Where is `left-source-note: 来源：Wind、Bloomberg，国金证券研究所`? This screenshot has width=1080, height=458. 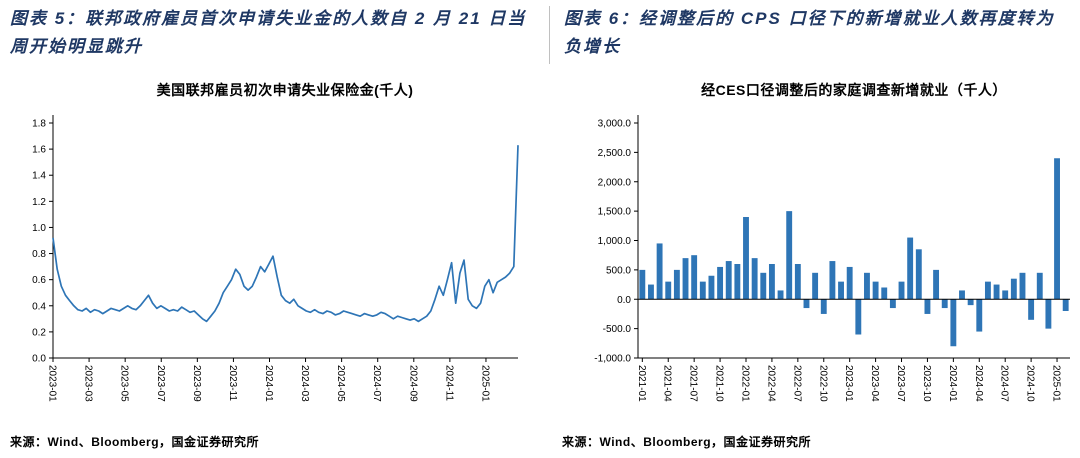 left-source-note: 来源：Wind、Bloomberg，国金证券研究所 is located at coordinates (135, 442).